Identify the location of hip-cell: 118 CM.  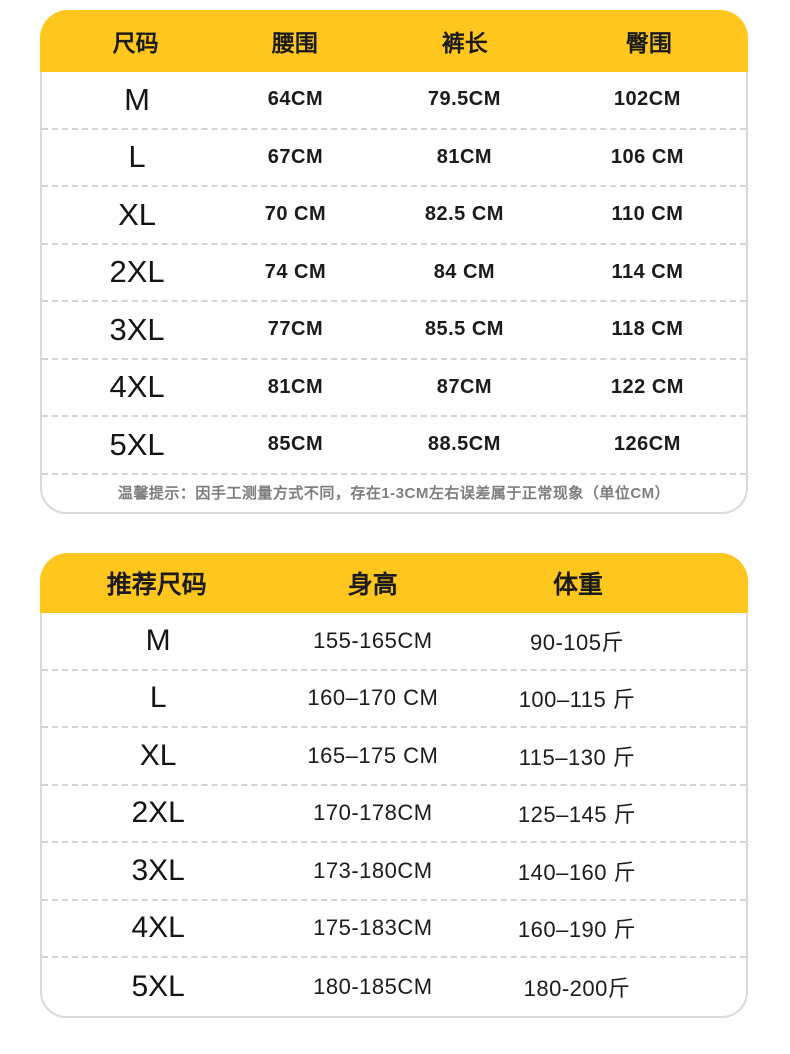
(647, 329).